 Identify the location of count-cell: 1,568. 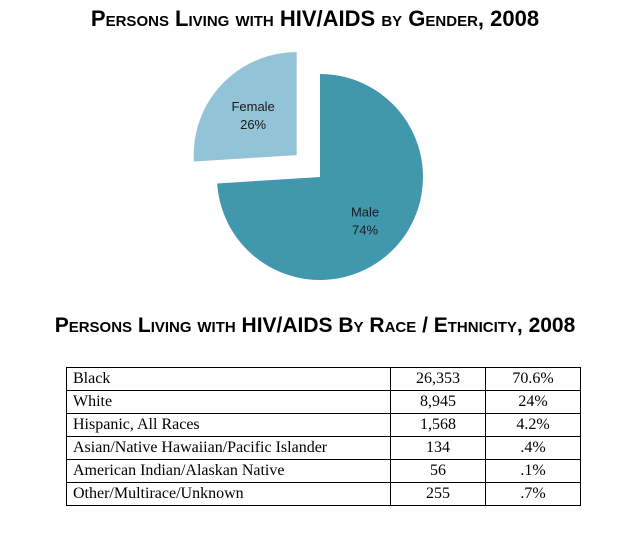
(438, 425).